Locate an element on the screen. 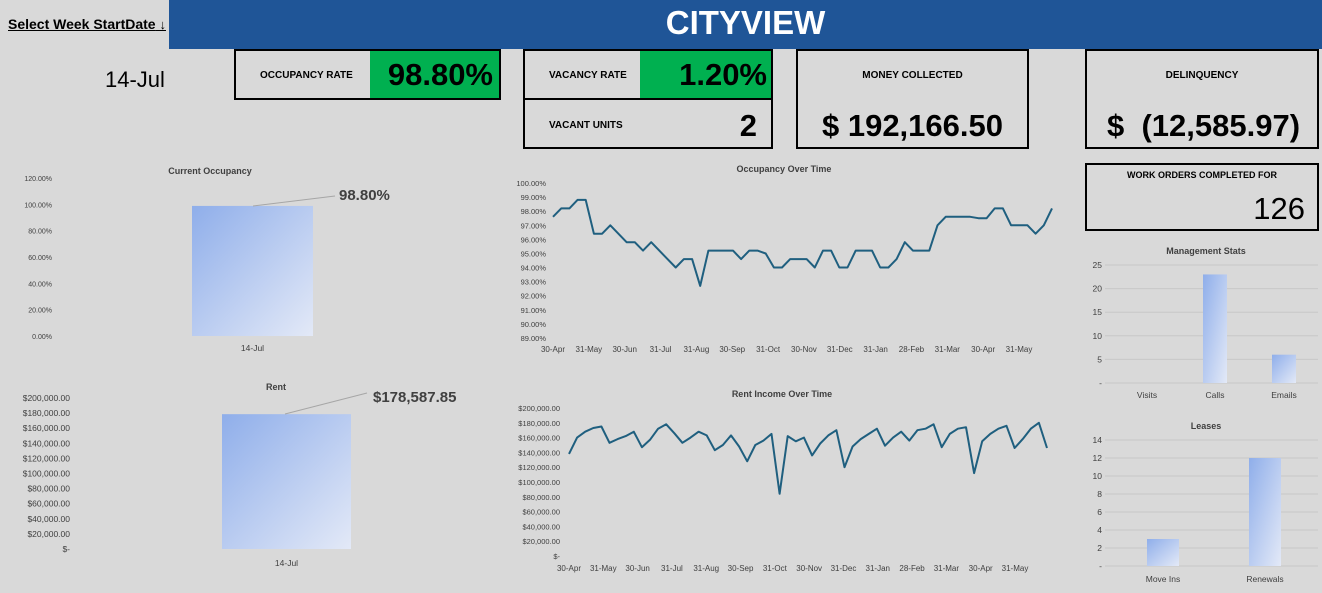 Image resolution: width=1322 pixels, height=593 pixels. select-week-control: Select Week StartDate ↓ is located at coordinates (87, 24).